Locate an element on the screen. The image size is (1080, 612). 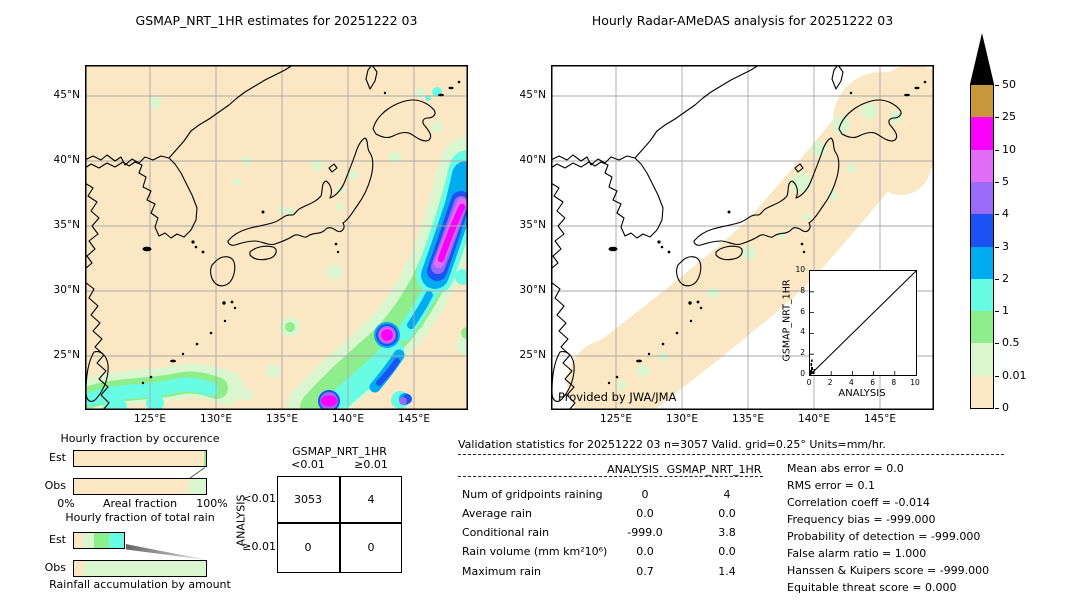
inset-x-tick: 0 is located at coordinates (809, 382).